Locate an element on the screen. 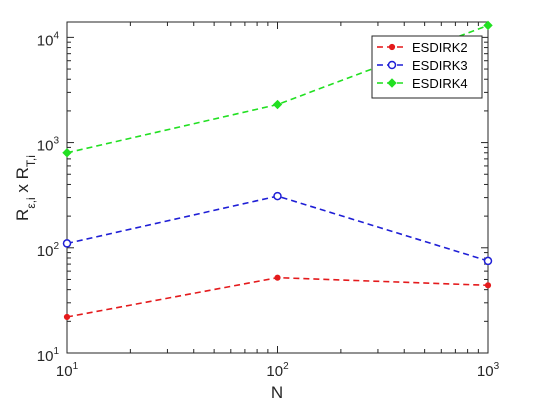  legend: ESDIRK2 ESDIRK3 ESDIRK4 is located at coordinates (427, 67).